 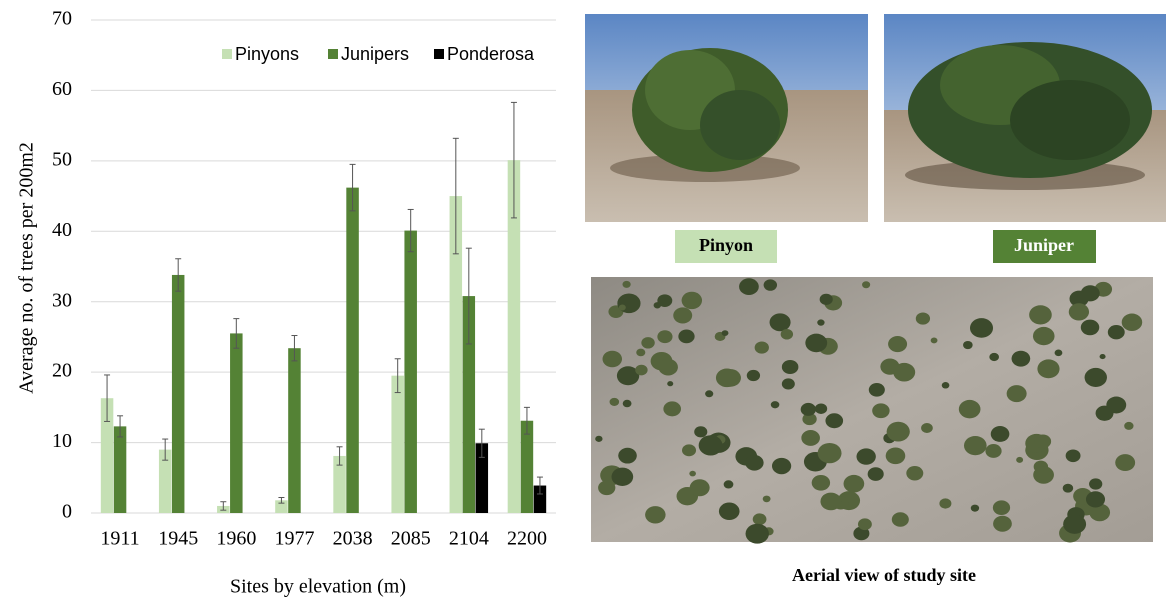 I want to click on y-tick-label: 20, so click(x=62, y=371).